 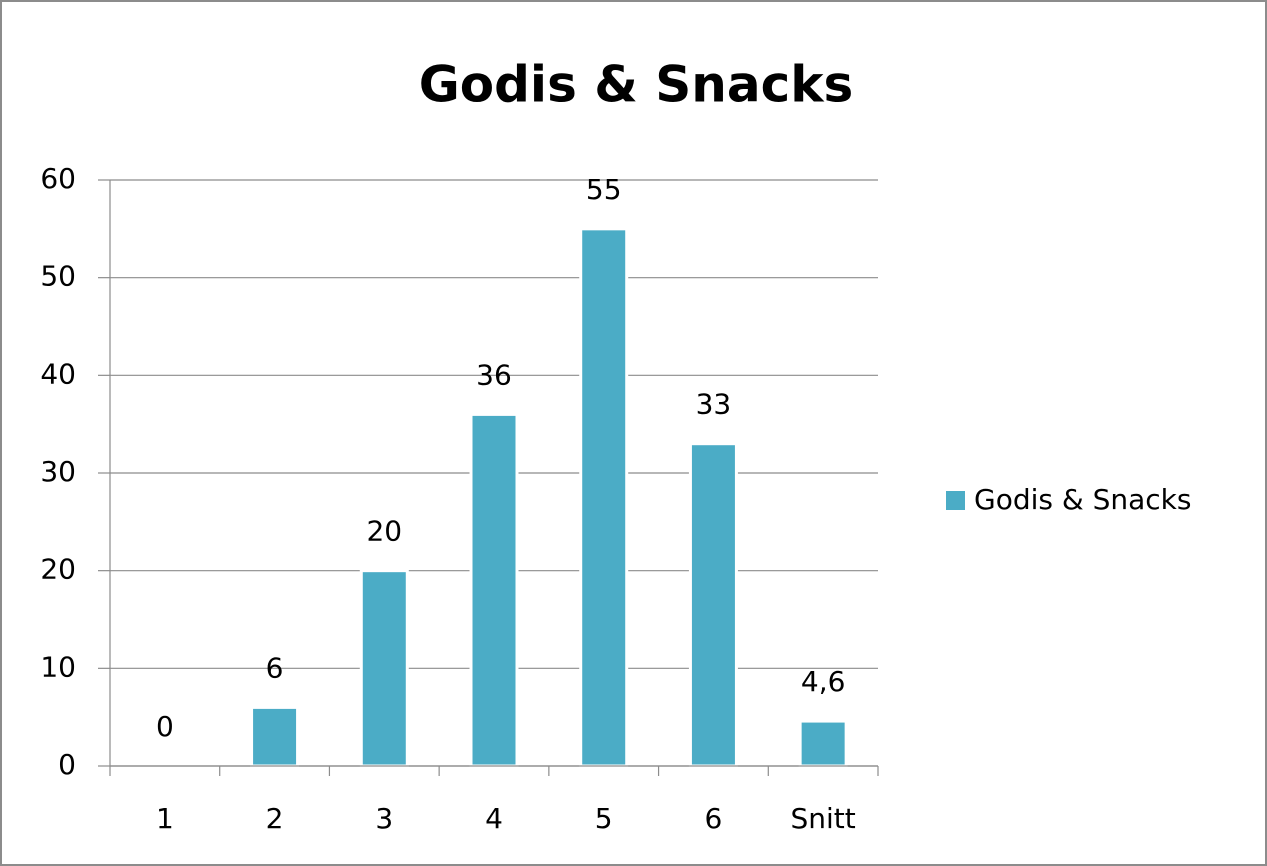 I want to click on data-label: 36, so click(x=494, y=374).